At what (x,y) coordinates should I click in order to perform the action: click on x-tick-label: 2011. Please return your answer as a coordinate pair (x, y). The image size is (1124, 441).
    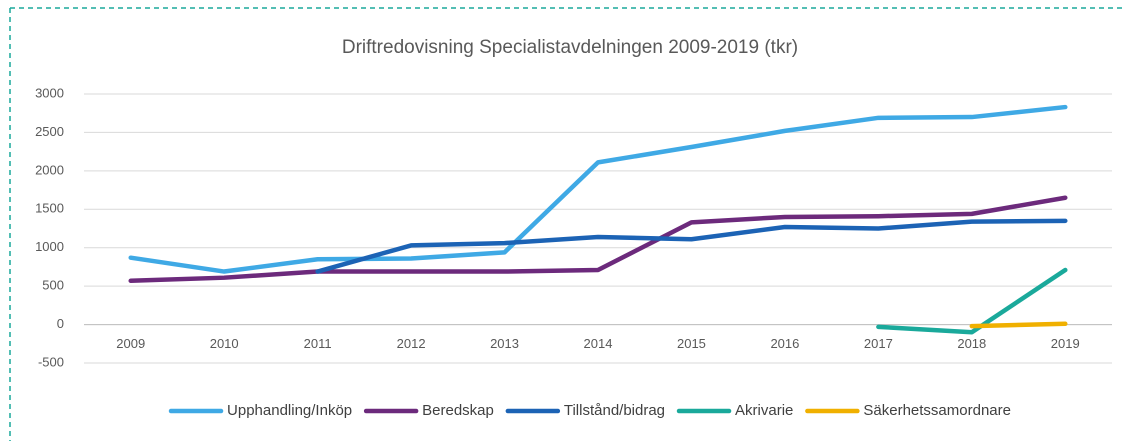
    Looking at the image, I should click on (318, 343).